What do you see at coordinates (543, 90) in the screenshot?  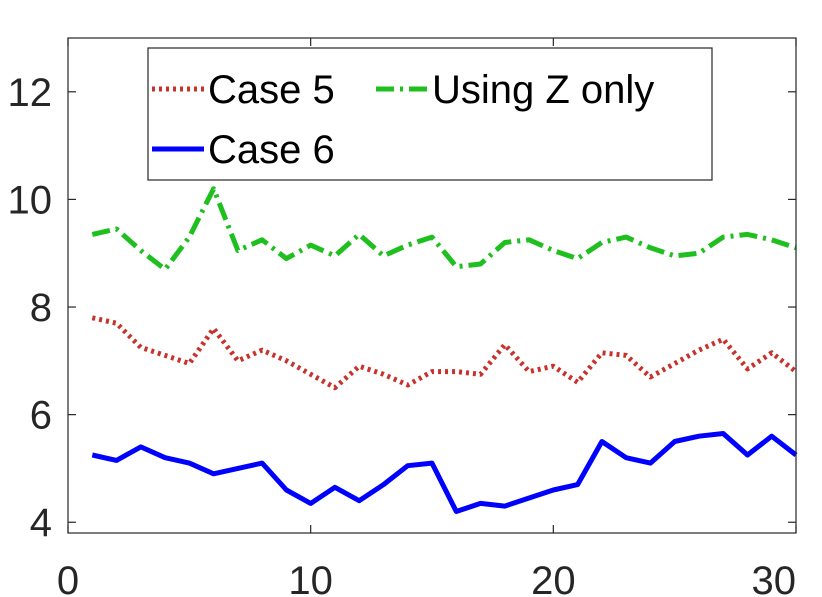 I see `legend-label-1: Using Z only` at bounding box center [543, 90].